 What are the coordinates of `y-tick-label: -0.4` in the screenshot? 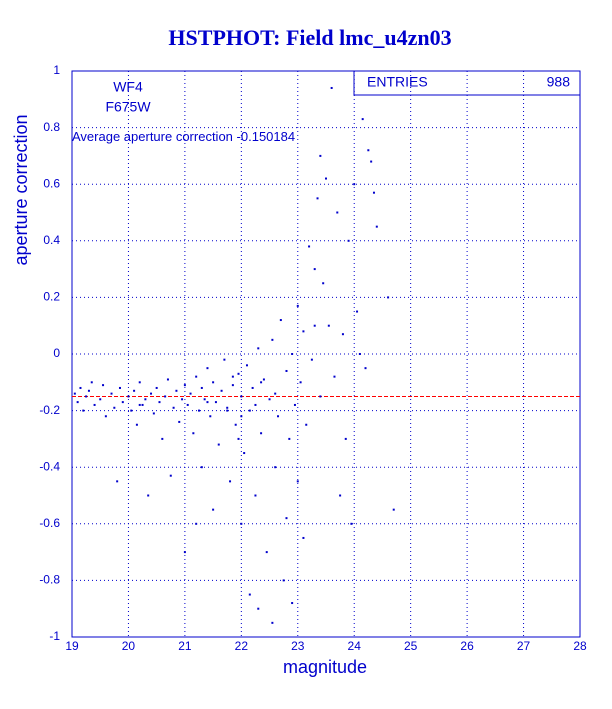 It's located at (49, 466).